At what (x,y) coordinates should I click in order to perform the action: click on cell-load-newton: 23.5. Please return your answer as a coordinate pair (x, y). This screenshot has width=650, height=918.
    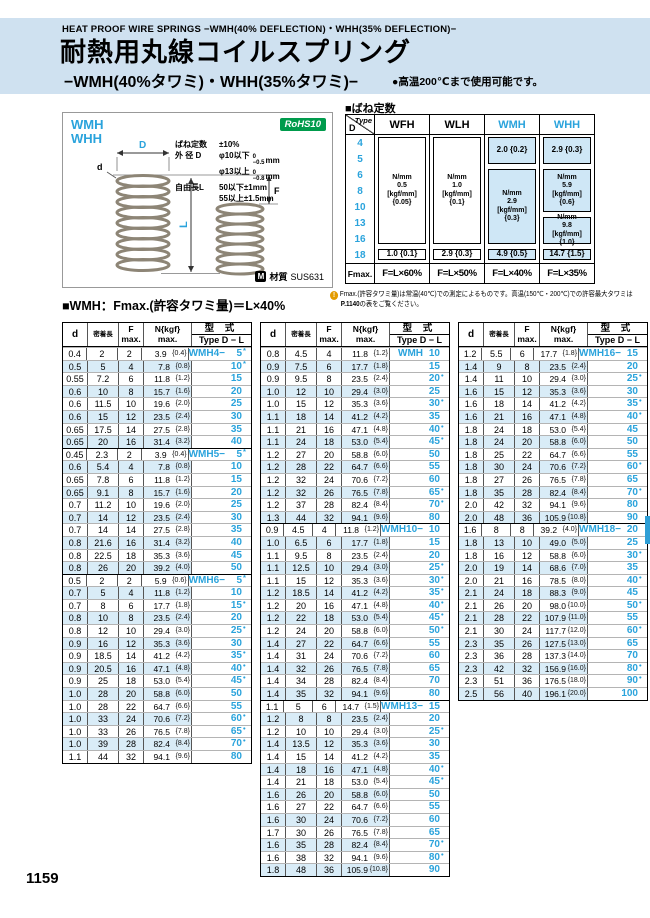
    Looking at the image, I should click on (359, 379).